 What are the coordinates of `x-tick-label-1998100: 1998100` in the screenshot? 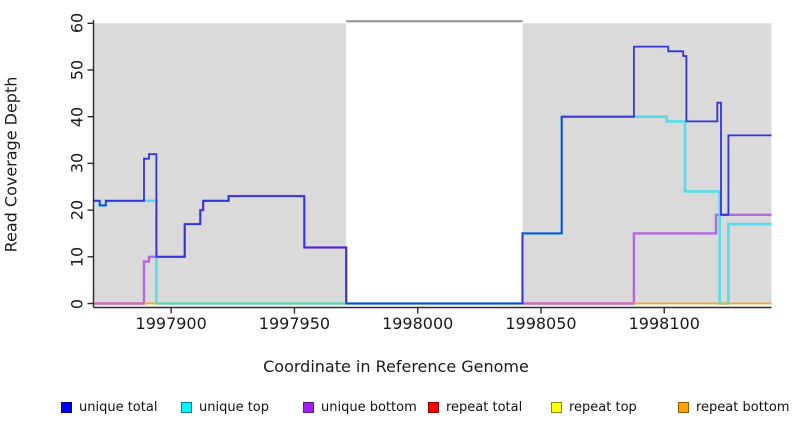 It's located at (664, 323).